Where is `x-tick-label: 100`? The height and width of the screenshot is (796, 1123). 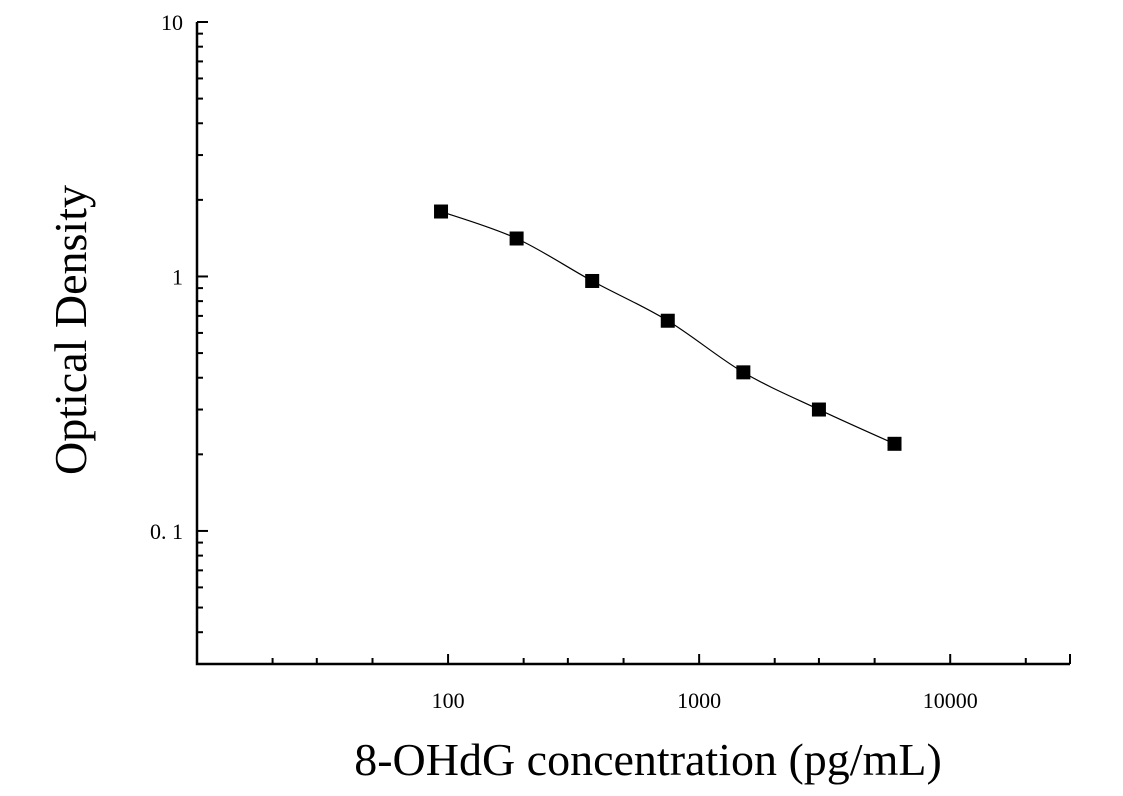 x-tick-label: 100 is located at coordinates (448, 700).